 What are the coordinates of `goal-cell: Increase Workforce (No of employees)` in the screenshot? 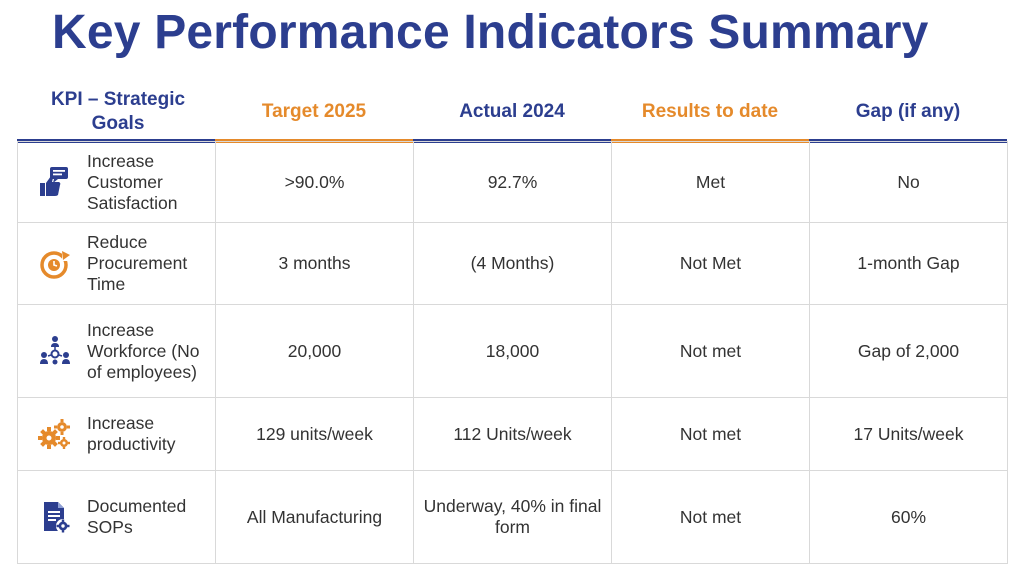 It's located at (116, 351).